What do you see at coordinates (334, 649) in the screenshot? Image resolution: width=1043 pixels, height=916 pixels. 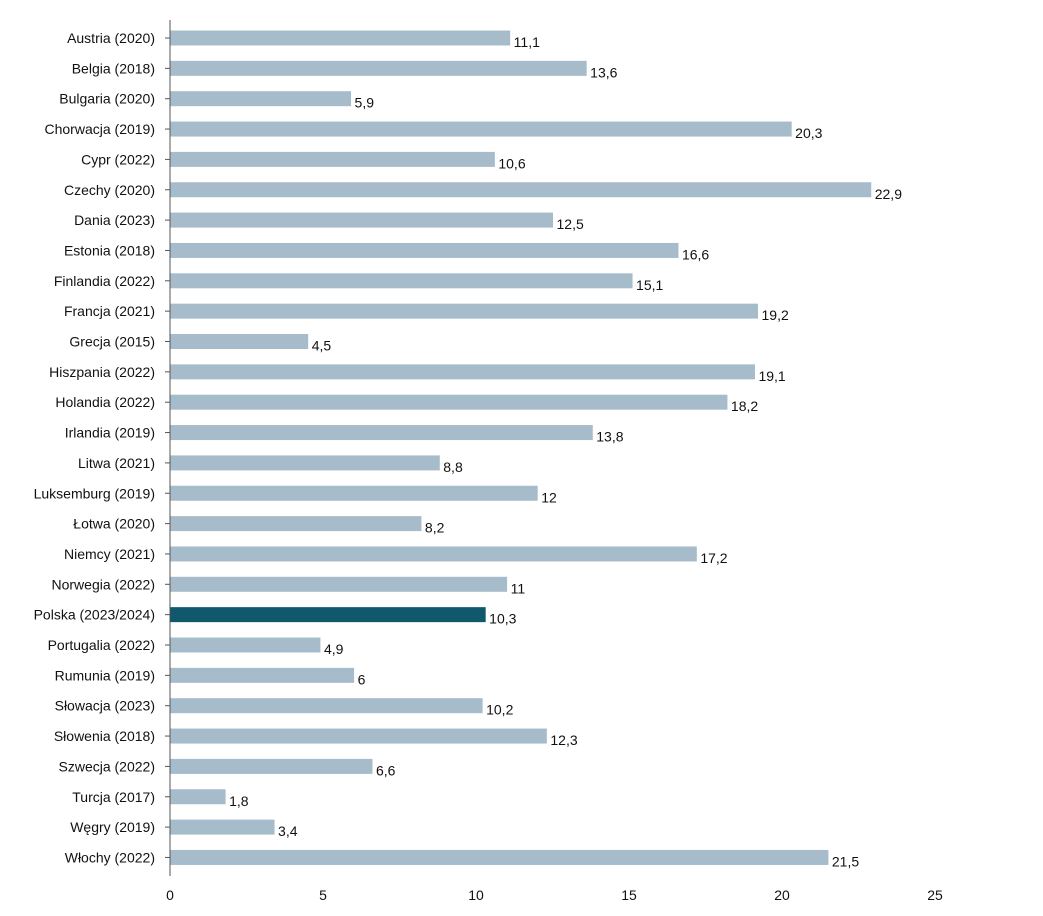 I see `value-label: 4,9` at bounding box center [334, 649].